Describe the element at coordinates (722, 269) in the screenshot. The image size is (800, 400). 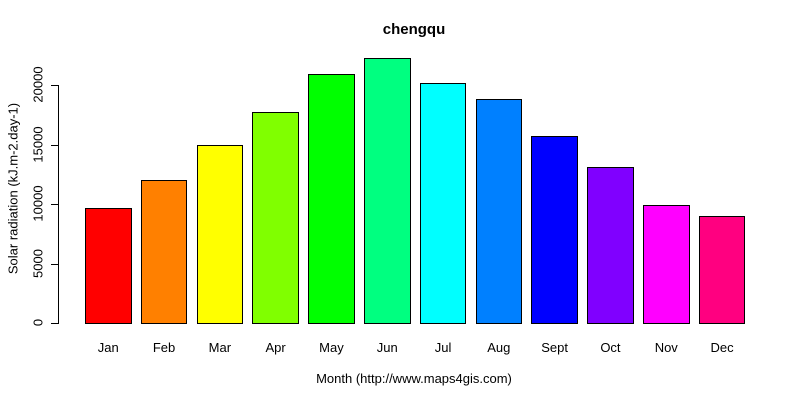
I see `bar-dec` at that location.